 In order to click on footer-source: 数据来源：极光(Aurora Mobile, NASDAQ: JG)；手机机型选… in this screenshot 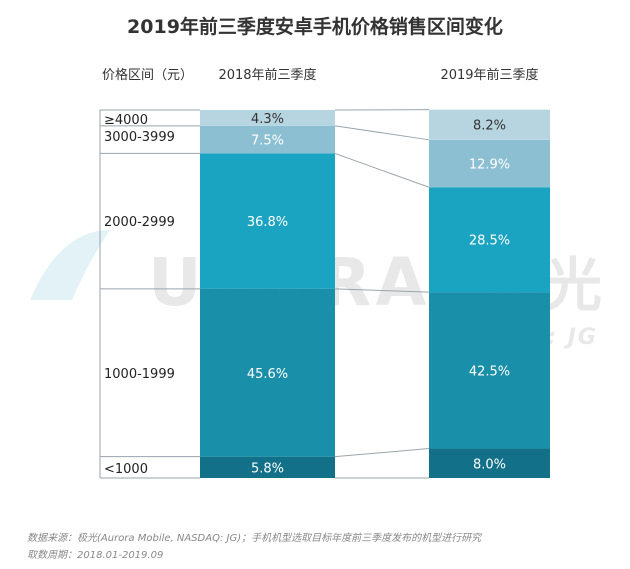, I will do `click(254, 538)`.